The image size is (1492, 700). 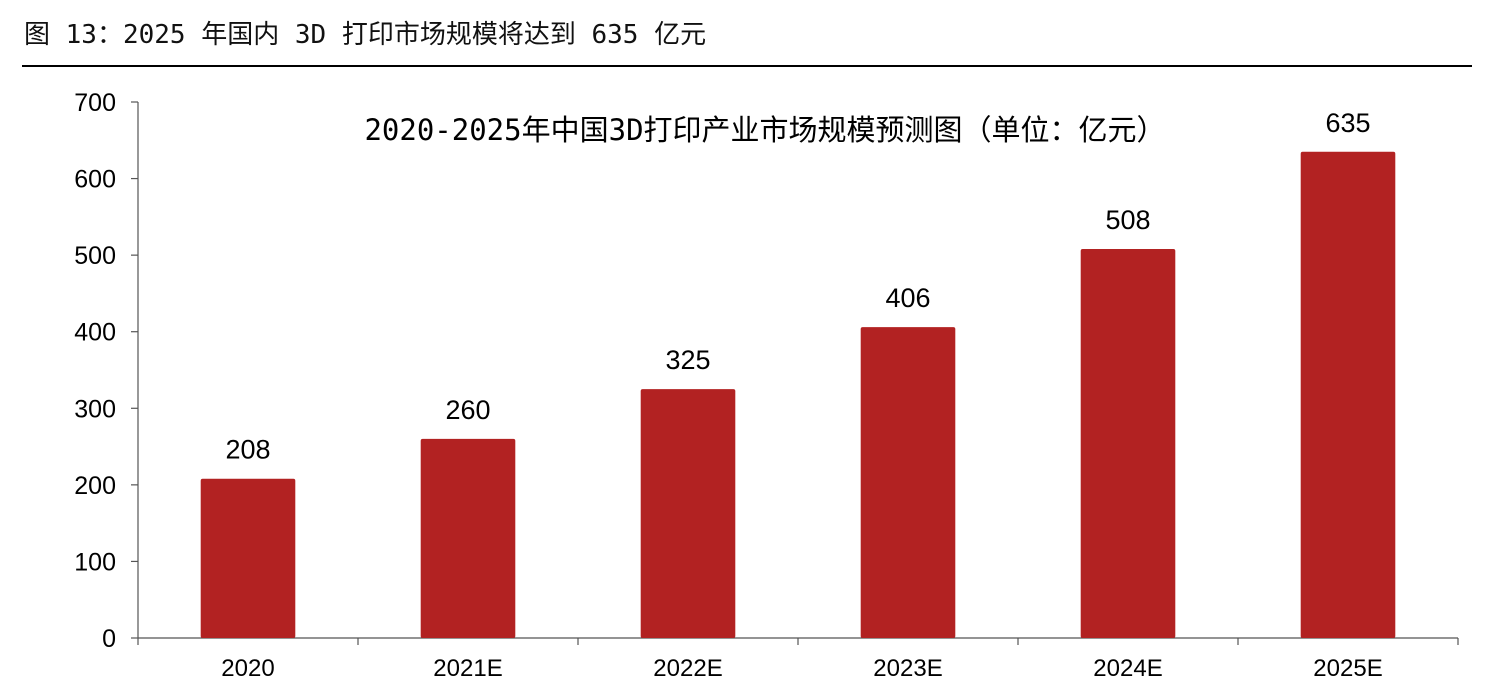 I want to click on x-tick-label-2022E: 2022E, so click(x=687, y=668).